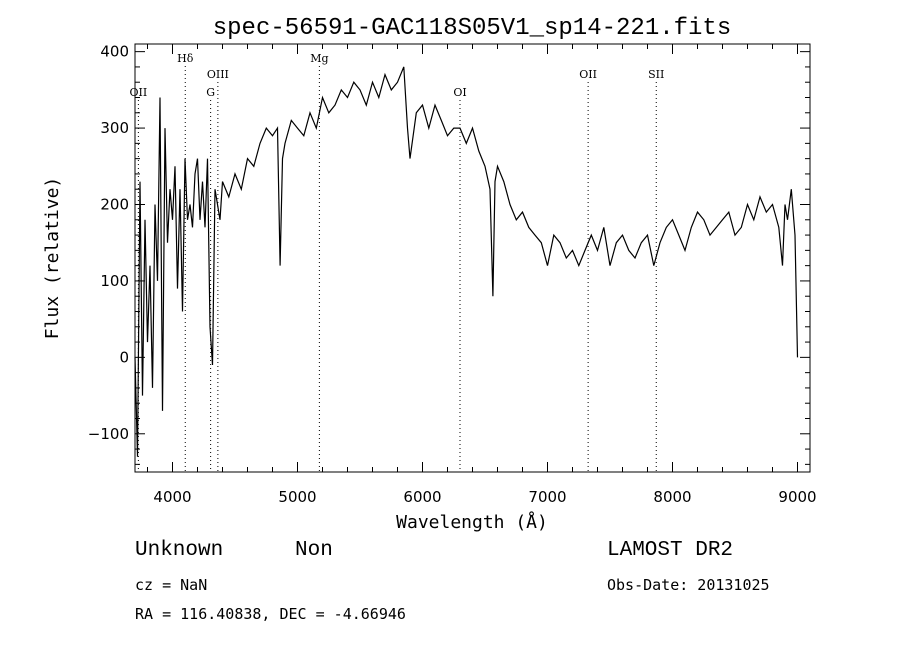  What do you see at coordinates (672, 497) in the screenshot?
I see `x-tick-label: 8000` at bounding box center [672, 497].